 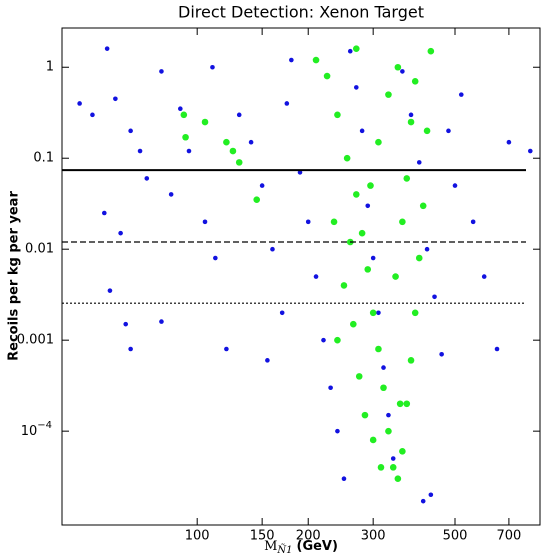 What do you see at coordinates (39, 249) in the screenshot?
I see `y-tick-label: 0.01` at bounding box center [39, 249].